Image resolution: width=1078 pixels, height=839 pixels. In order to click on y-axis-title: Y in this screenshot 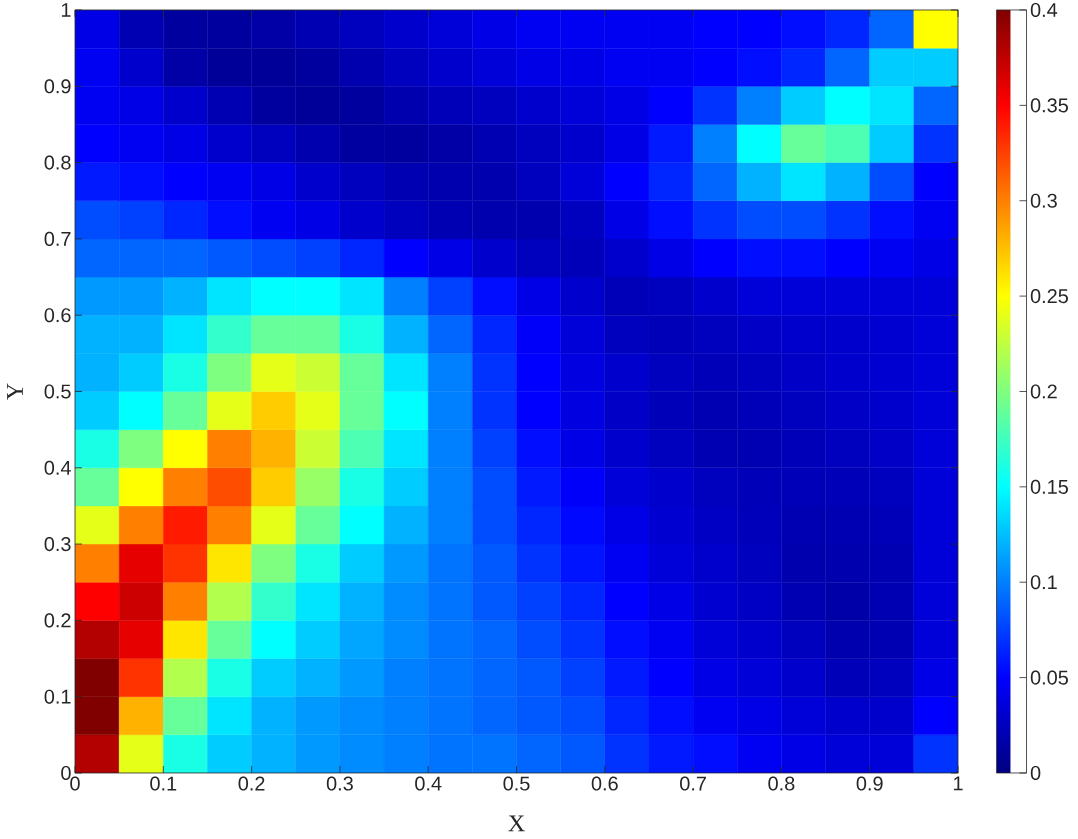, I will do `click(15, 391)`.